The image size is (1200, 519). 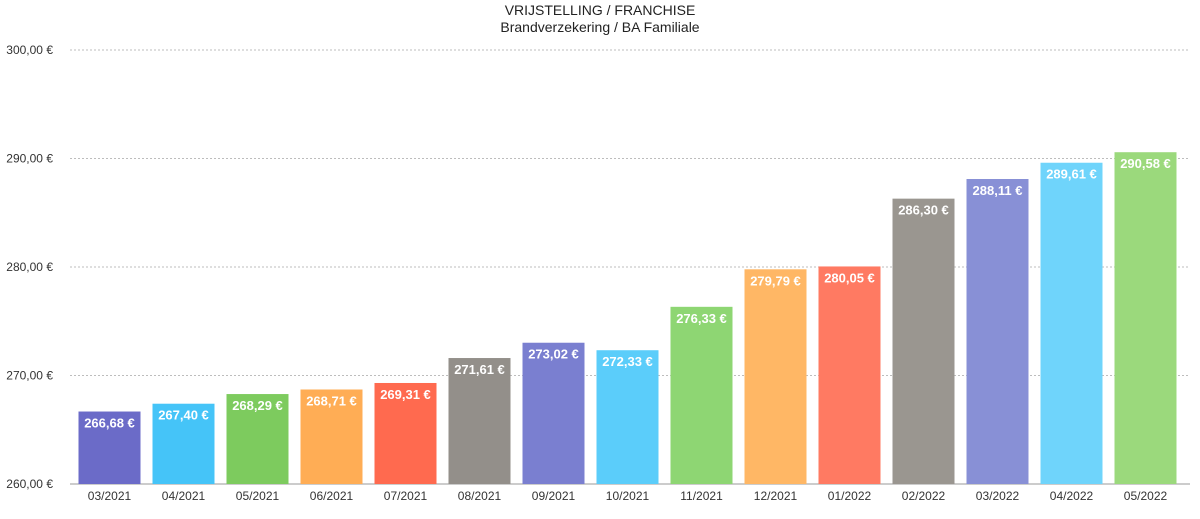 I want to click on data-label: 268,71 €, so click(x=331, y=400).